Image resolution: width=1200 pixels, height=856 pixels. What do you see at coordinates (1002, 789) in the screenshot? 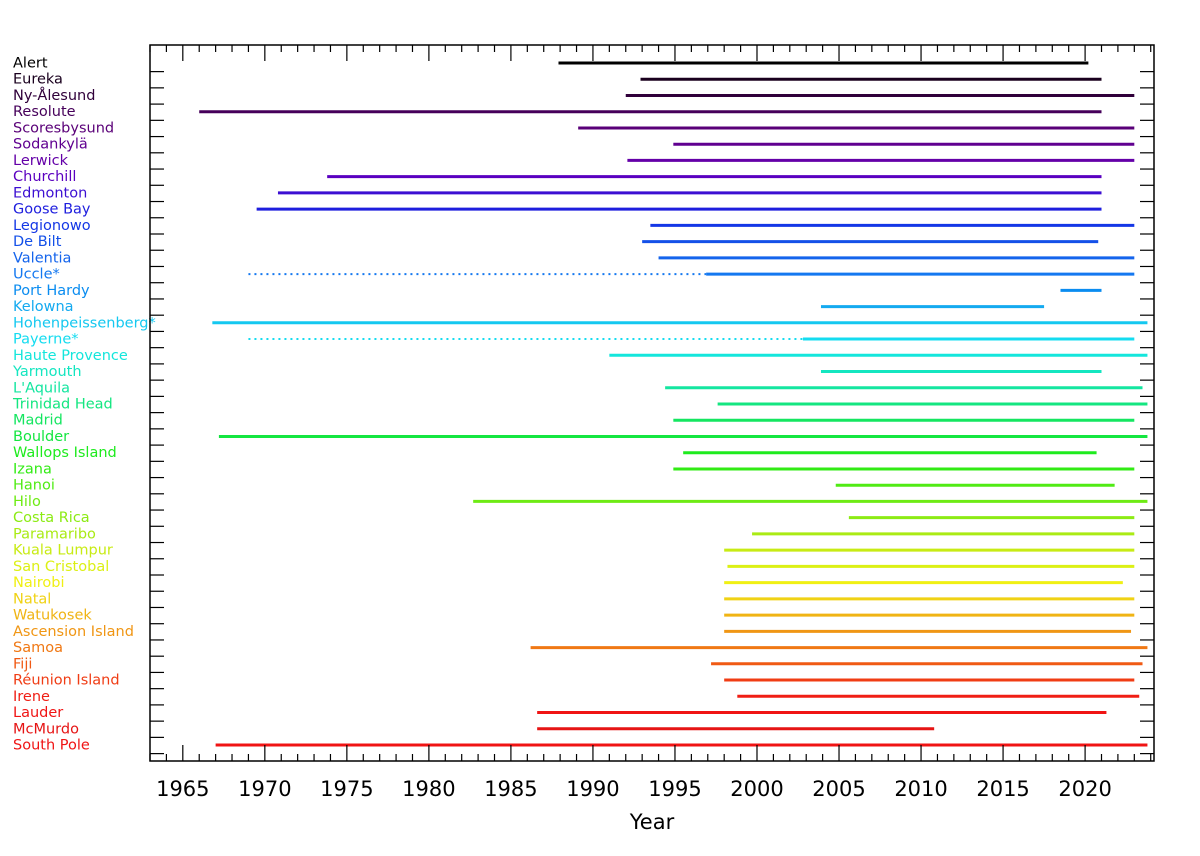
I see `x-tick-label-2015: 2015` at bounding box center [1002, 789].